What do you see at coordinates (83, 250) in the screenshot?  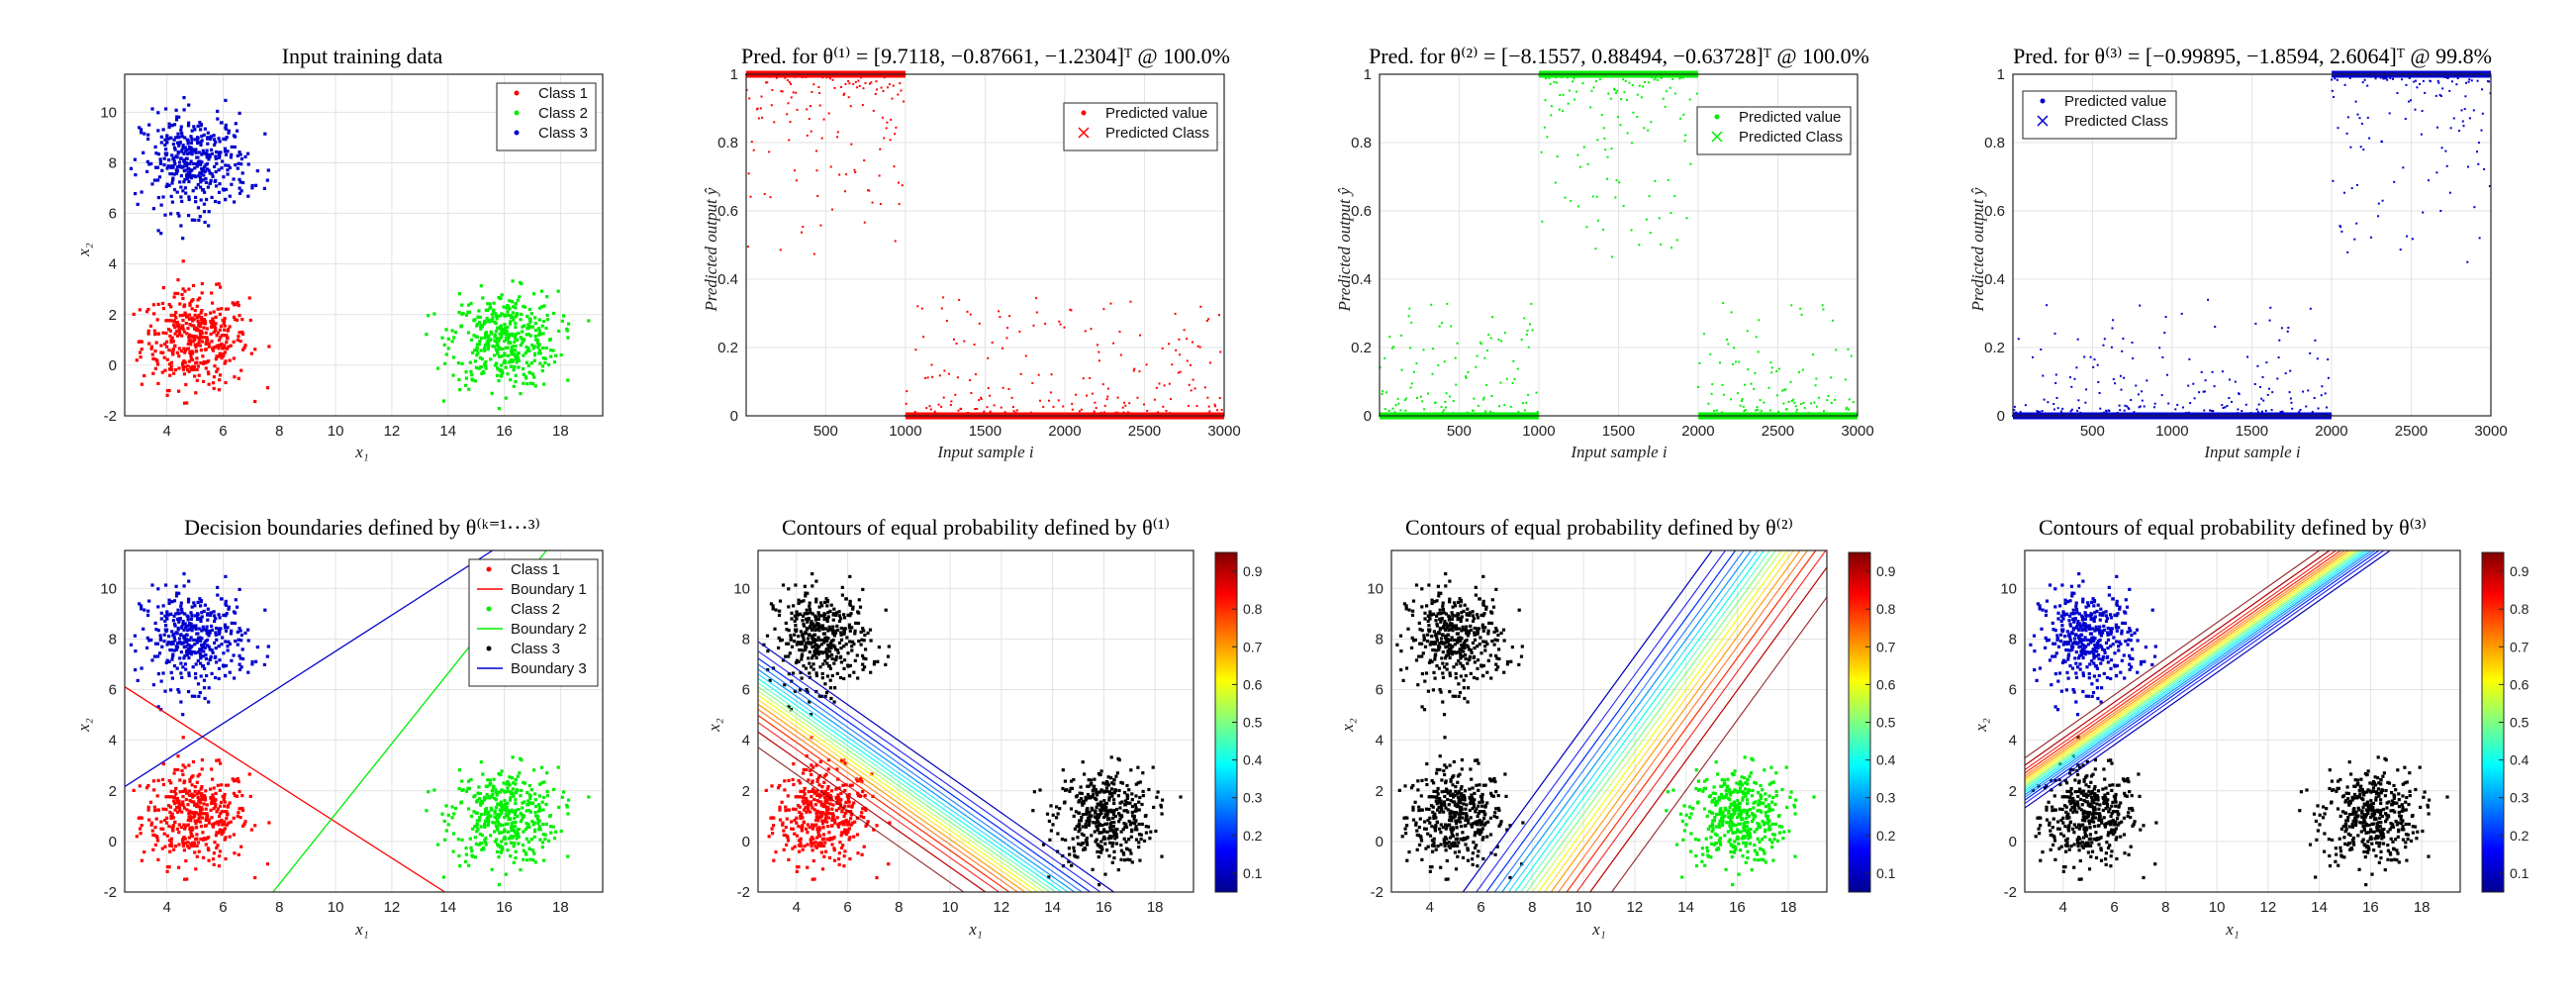 I see `panel1-ylabel: x₂` at bounding box center [83, 250].